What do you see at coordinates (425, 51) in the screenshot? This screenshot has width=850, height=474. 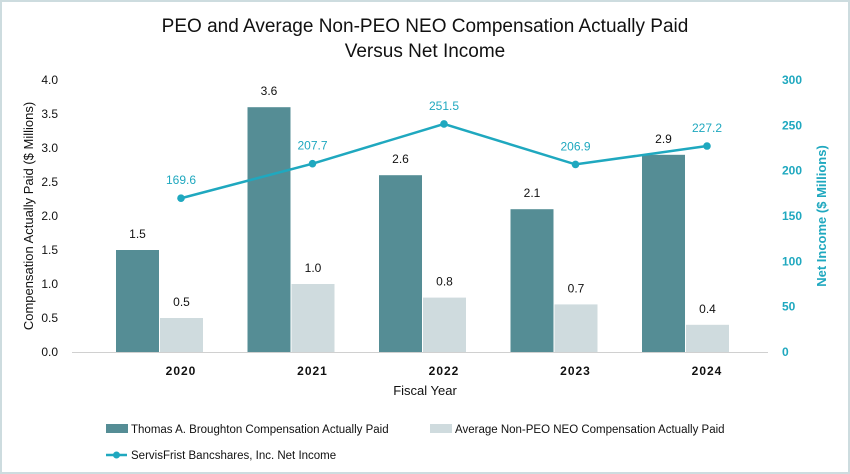 I see `chart-title-line-2: Versus Net Income` at bounding box center [425, 51].